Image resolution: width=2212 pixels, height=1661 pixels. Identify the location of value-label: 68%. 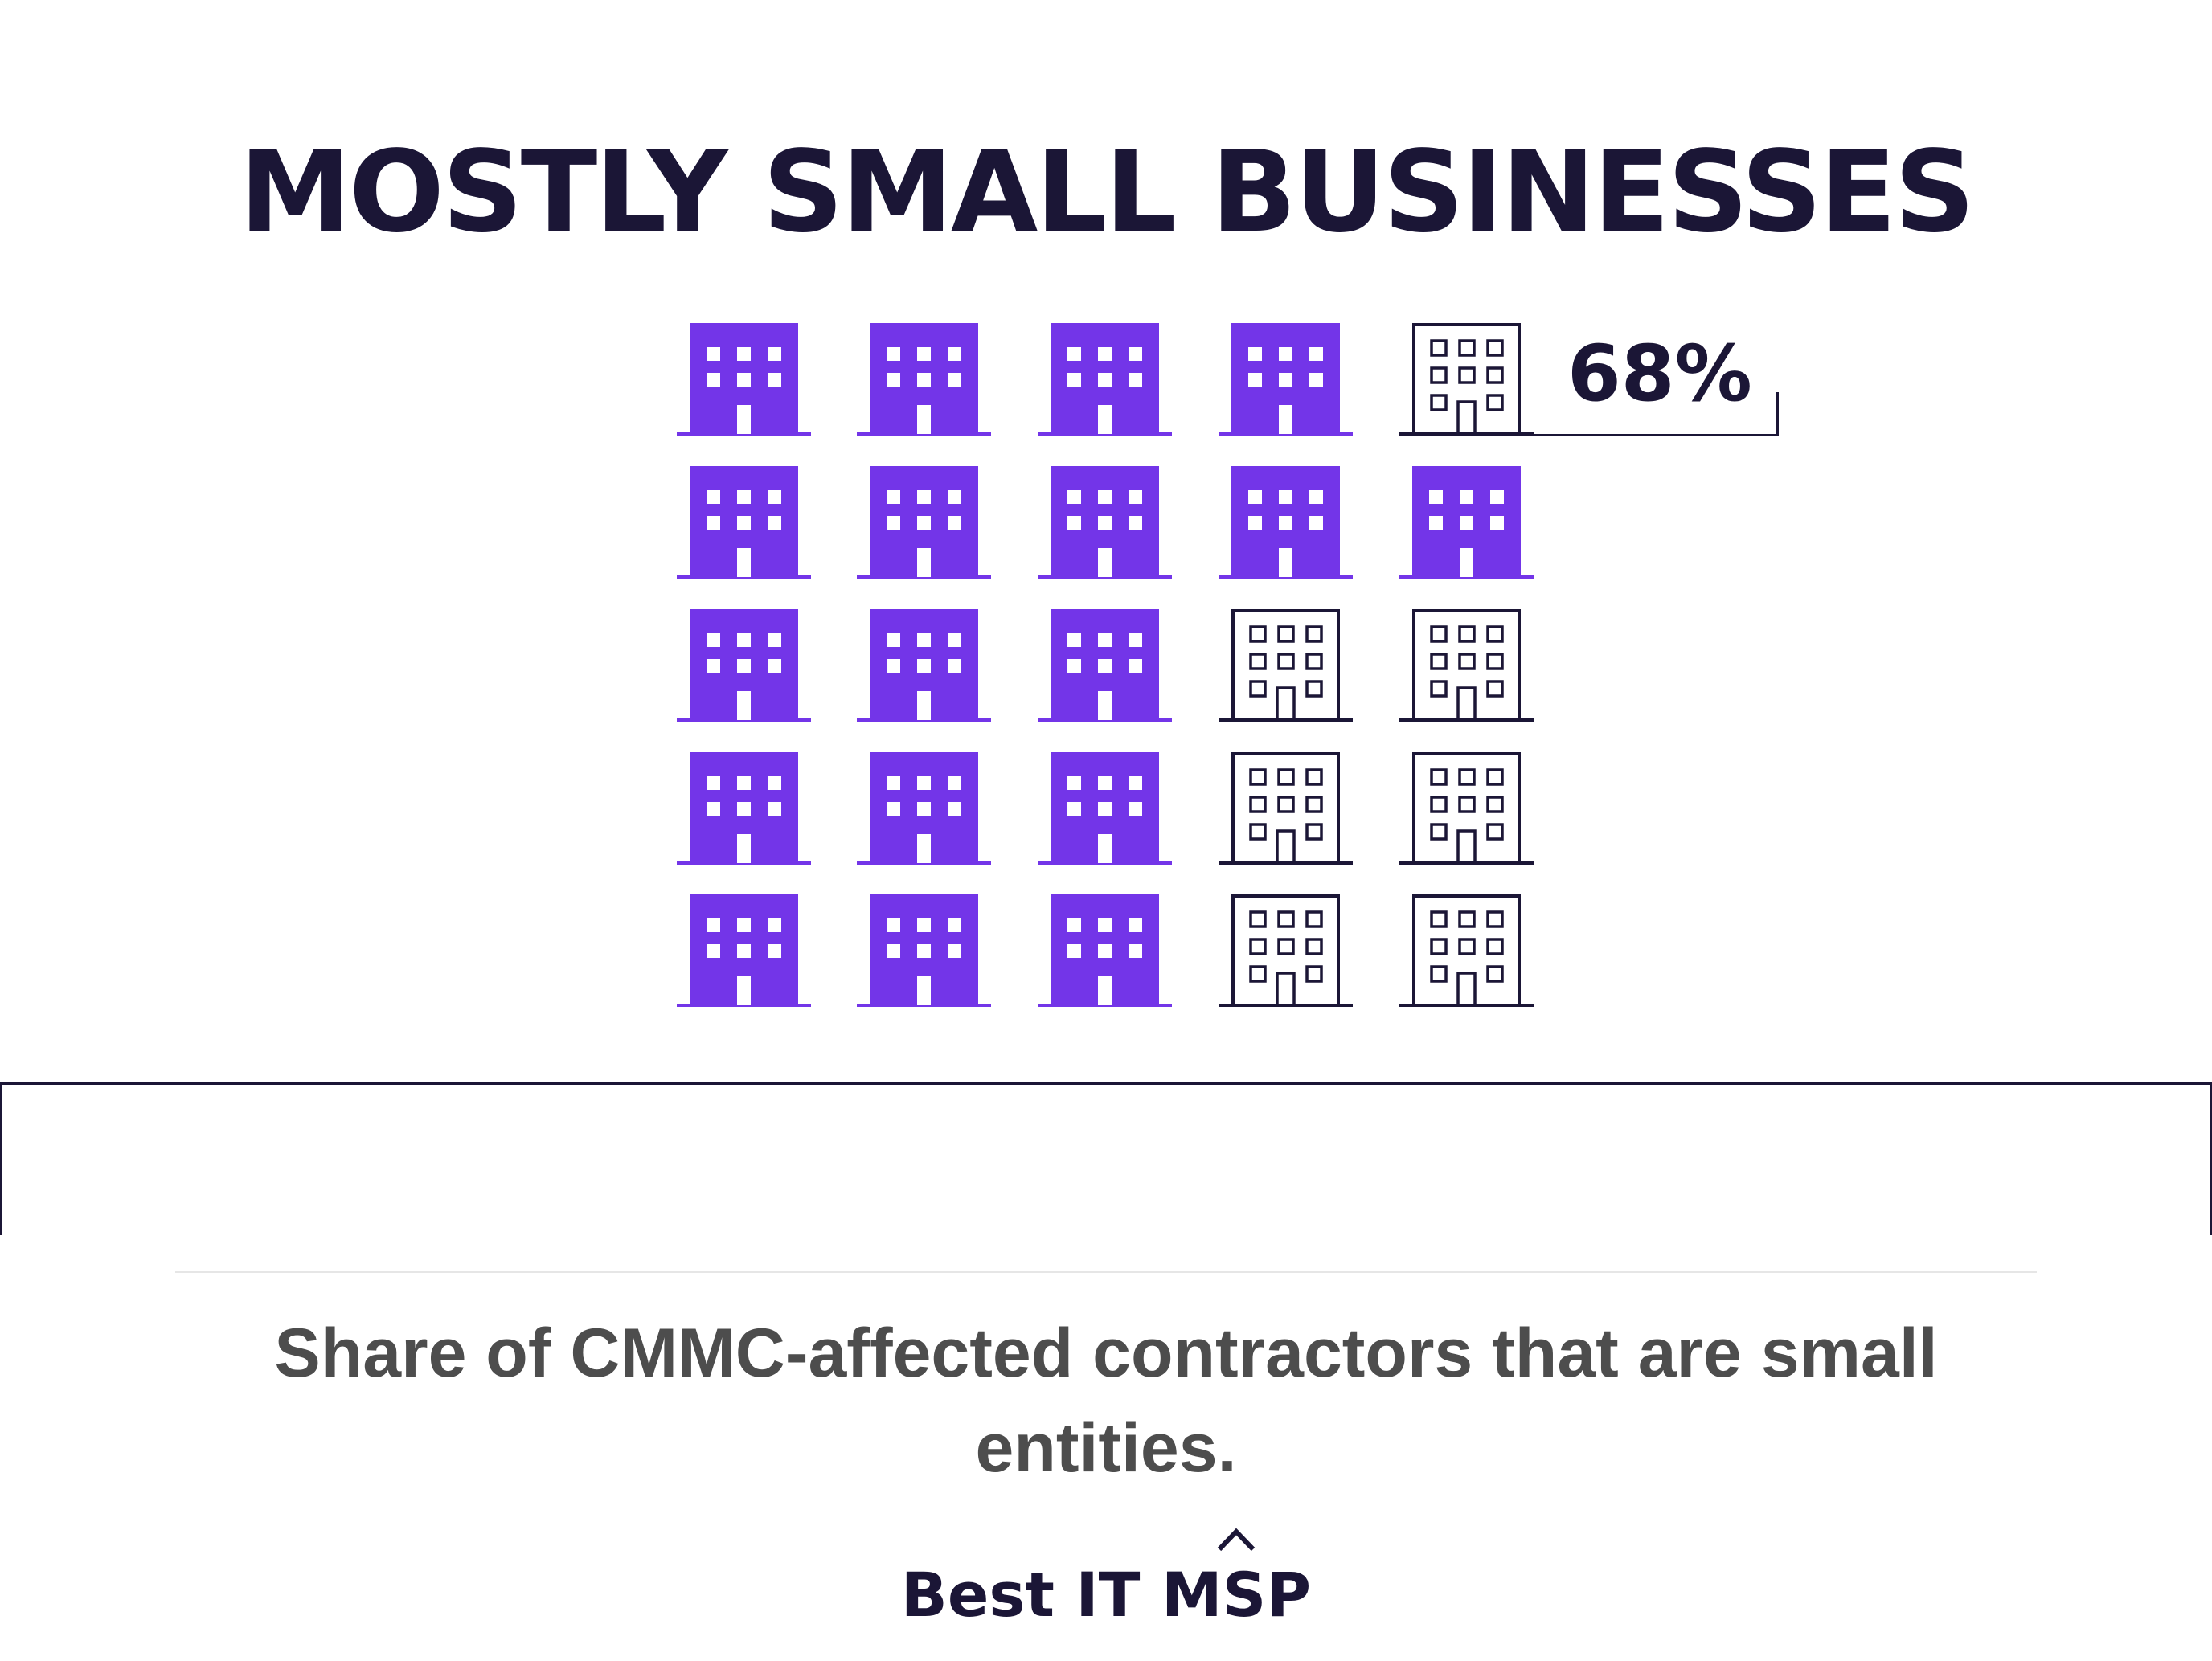
(1660, 374).